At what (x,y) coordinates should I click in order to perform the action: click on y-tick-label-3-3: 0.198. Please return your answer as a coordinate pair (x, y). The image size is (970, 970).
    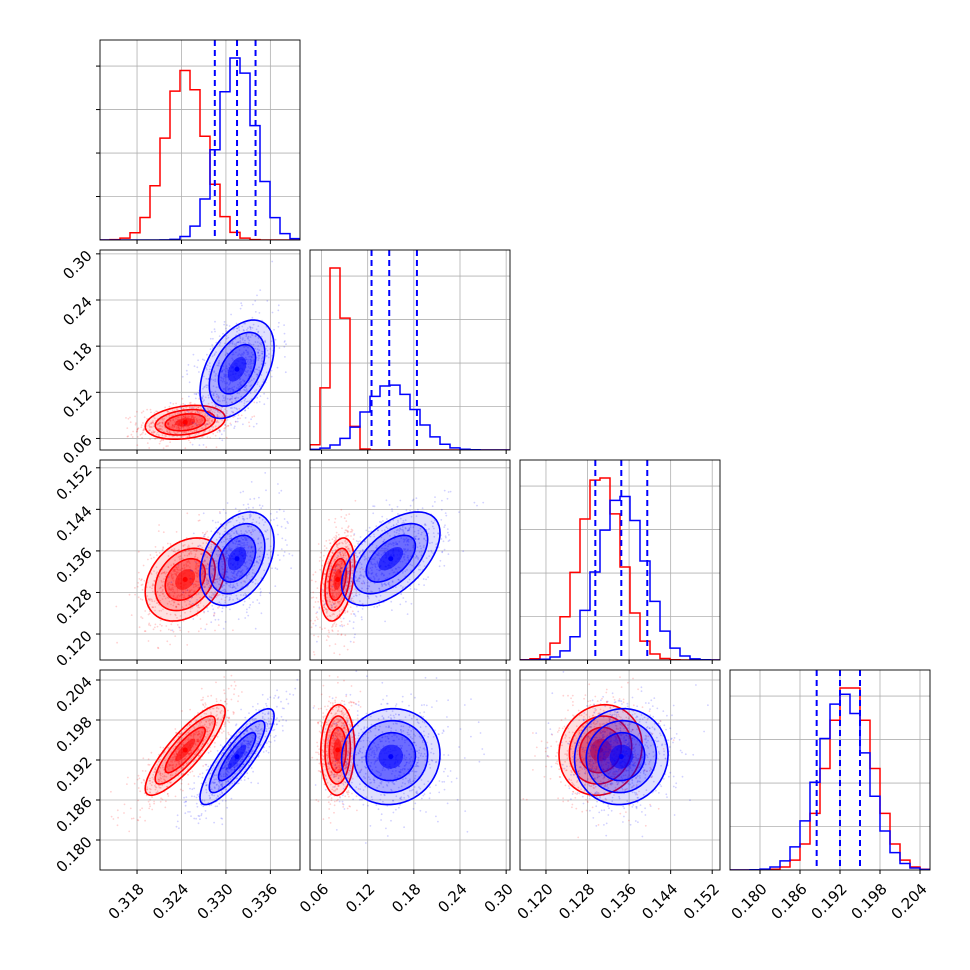
    Looking at the image, I should click on (74, 734).